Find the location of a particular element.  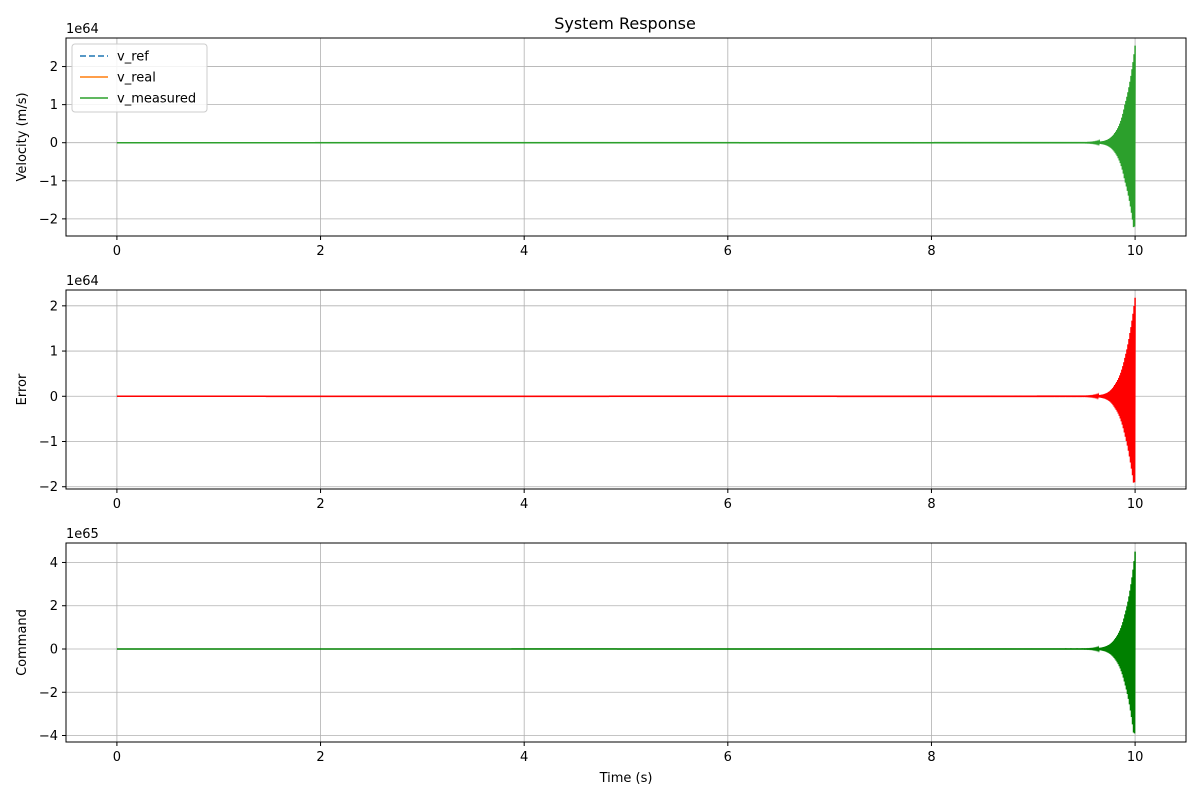

legend-label-v-ref: v_ref is located at coordinates (133, 57).